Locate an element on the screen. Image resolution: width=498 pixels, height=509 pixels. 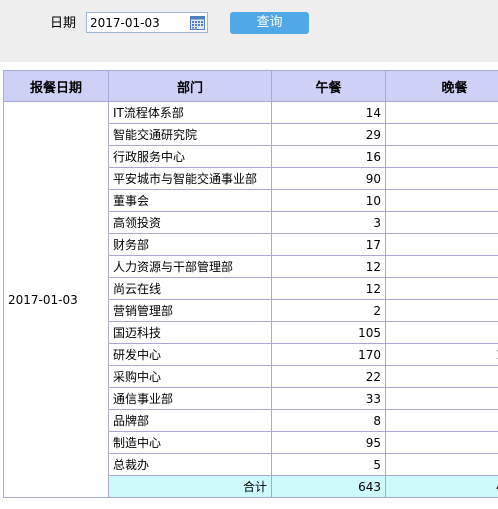
lunch-cell: 10 is located at coordinates (328, 200).